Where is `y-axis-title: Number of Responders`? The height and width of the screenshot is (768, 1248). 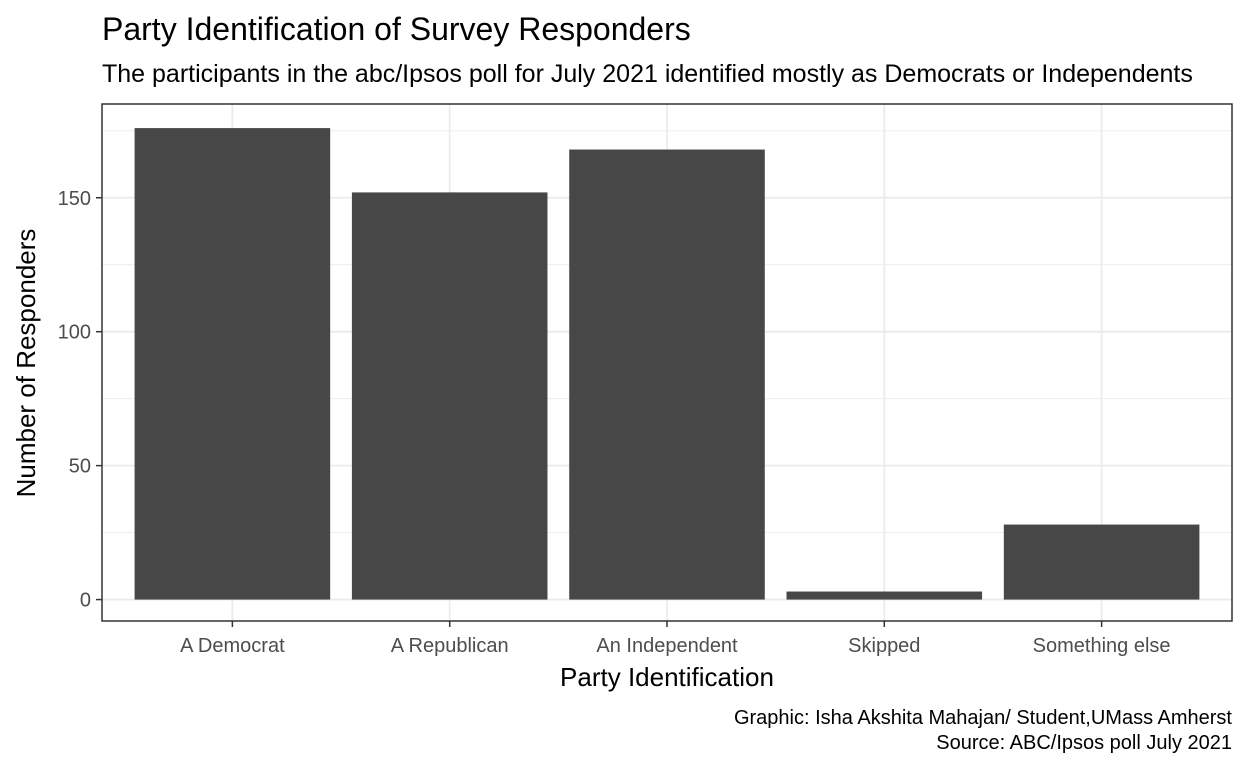
y-axis-title: Number of Responders is located at coordinates (26, 363).